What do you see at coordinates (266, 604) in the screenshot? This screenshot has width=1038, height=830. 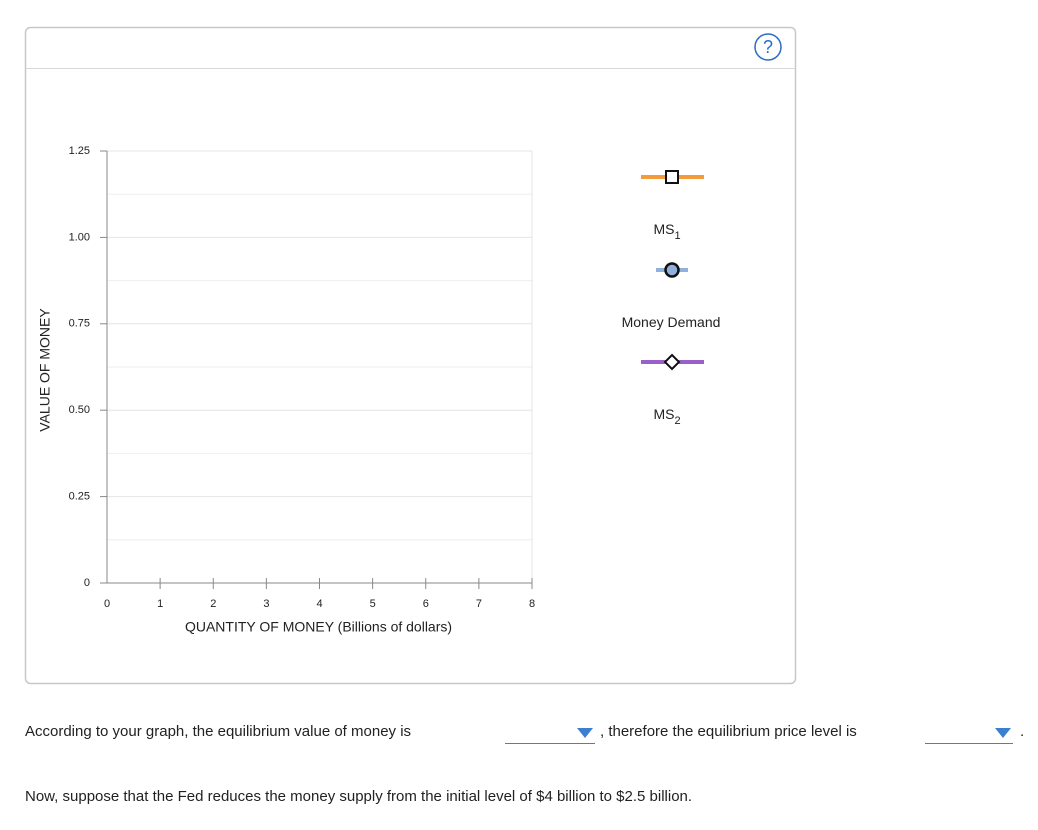 I see `x-tick-label: 3` at bounding box center [266, 604].